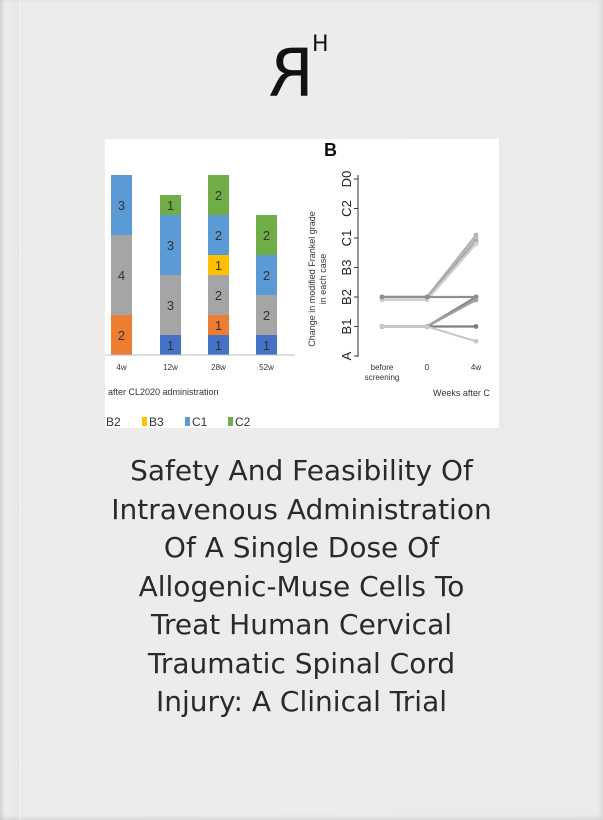 The image size is (603, 820). I want to click on y-tick-label: A, so click(346, 355).